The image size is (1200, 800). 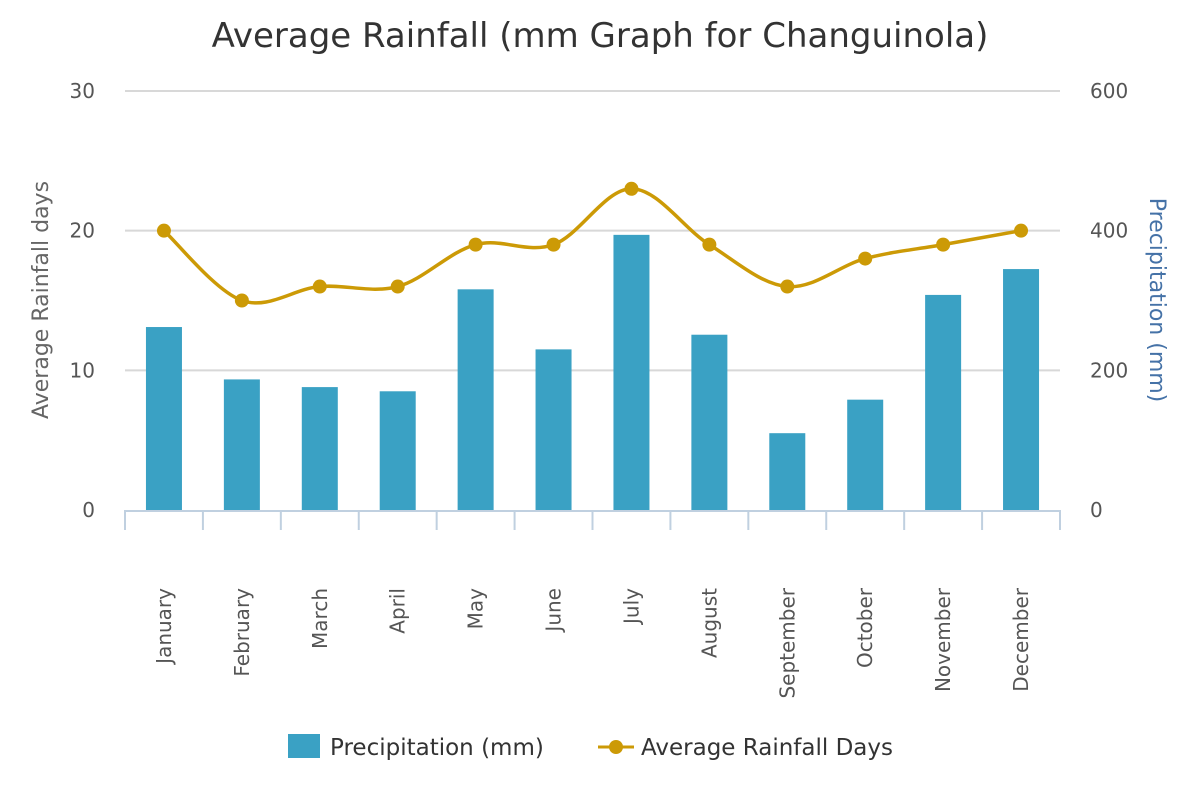 What do you see at coordinates (82, 370) in the screenshot?
I see `y-left-tick-label: 10` at bounding box center [82, 370].